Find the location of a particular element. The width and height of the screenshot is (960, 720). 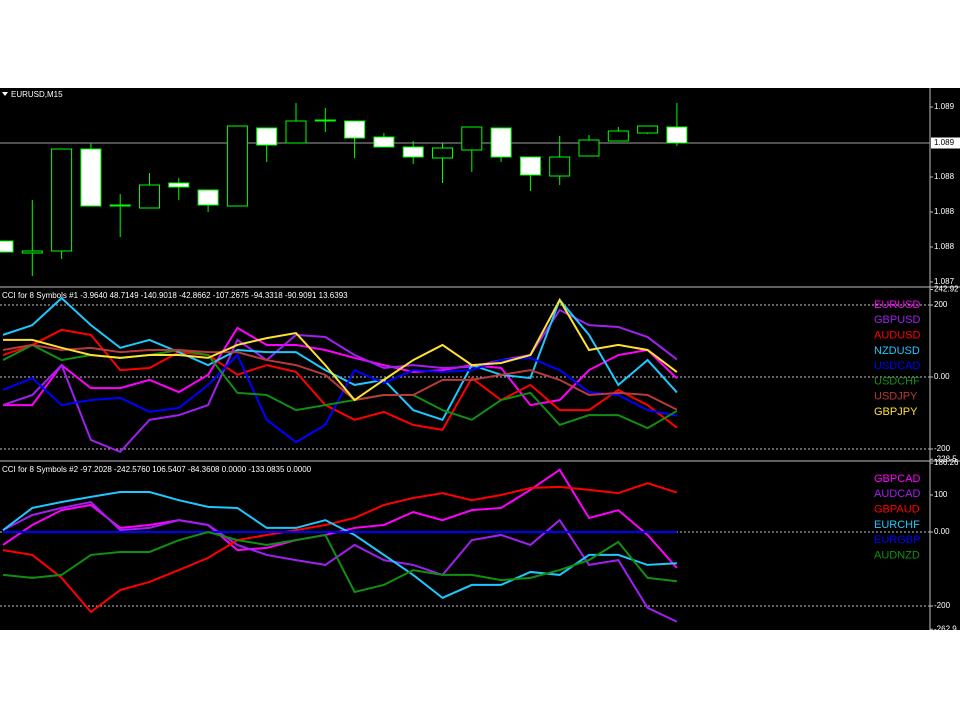

y-tick-label: 100 is located at coordinates (941, 494).